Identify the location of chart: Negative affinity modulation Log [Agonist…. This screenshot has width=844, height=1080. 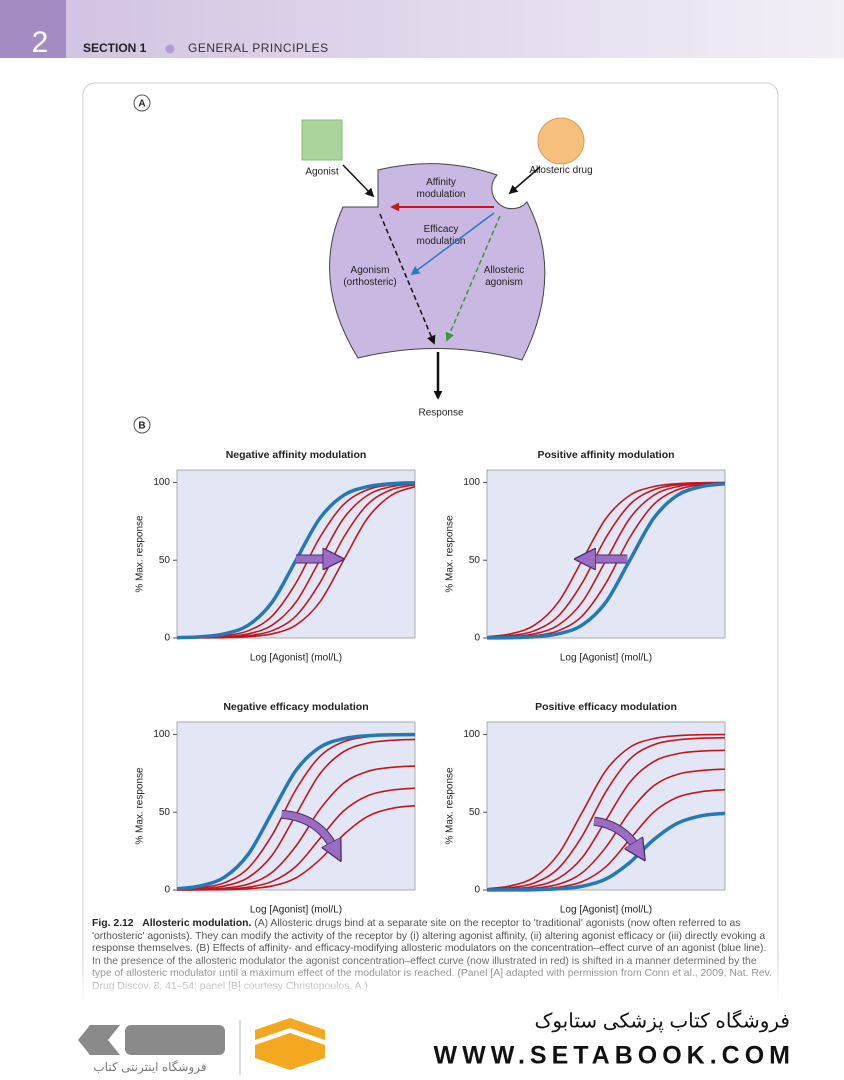
(275, 556).